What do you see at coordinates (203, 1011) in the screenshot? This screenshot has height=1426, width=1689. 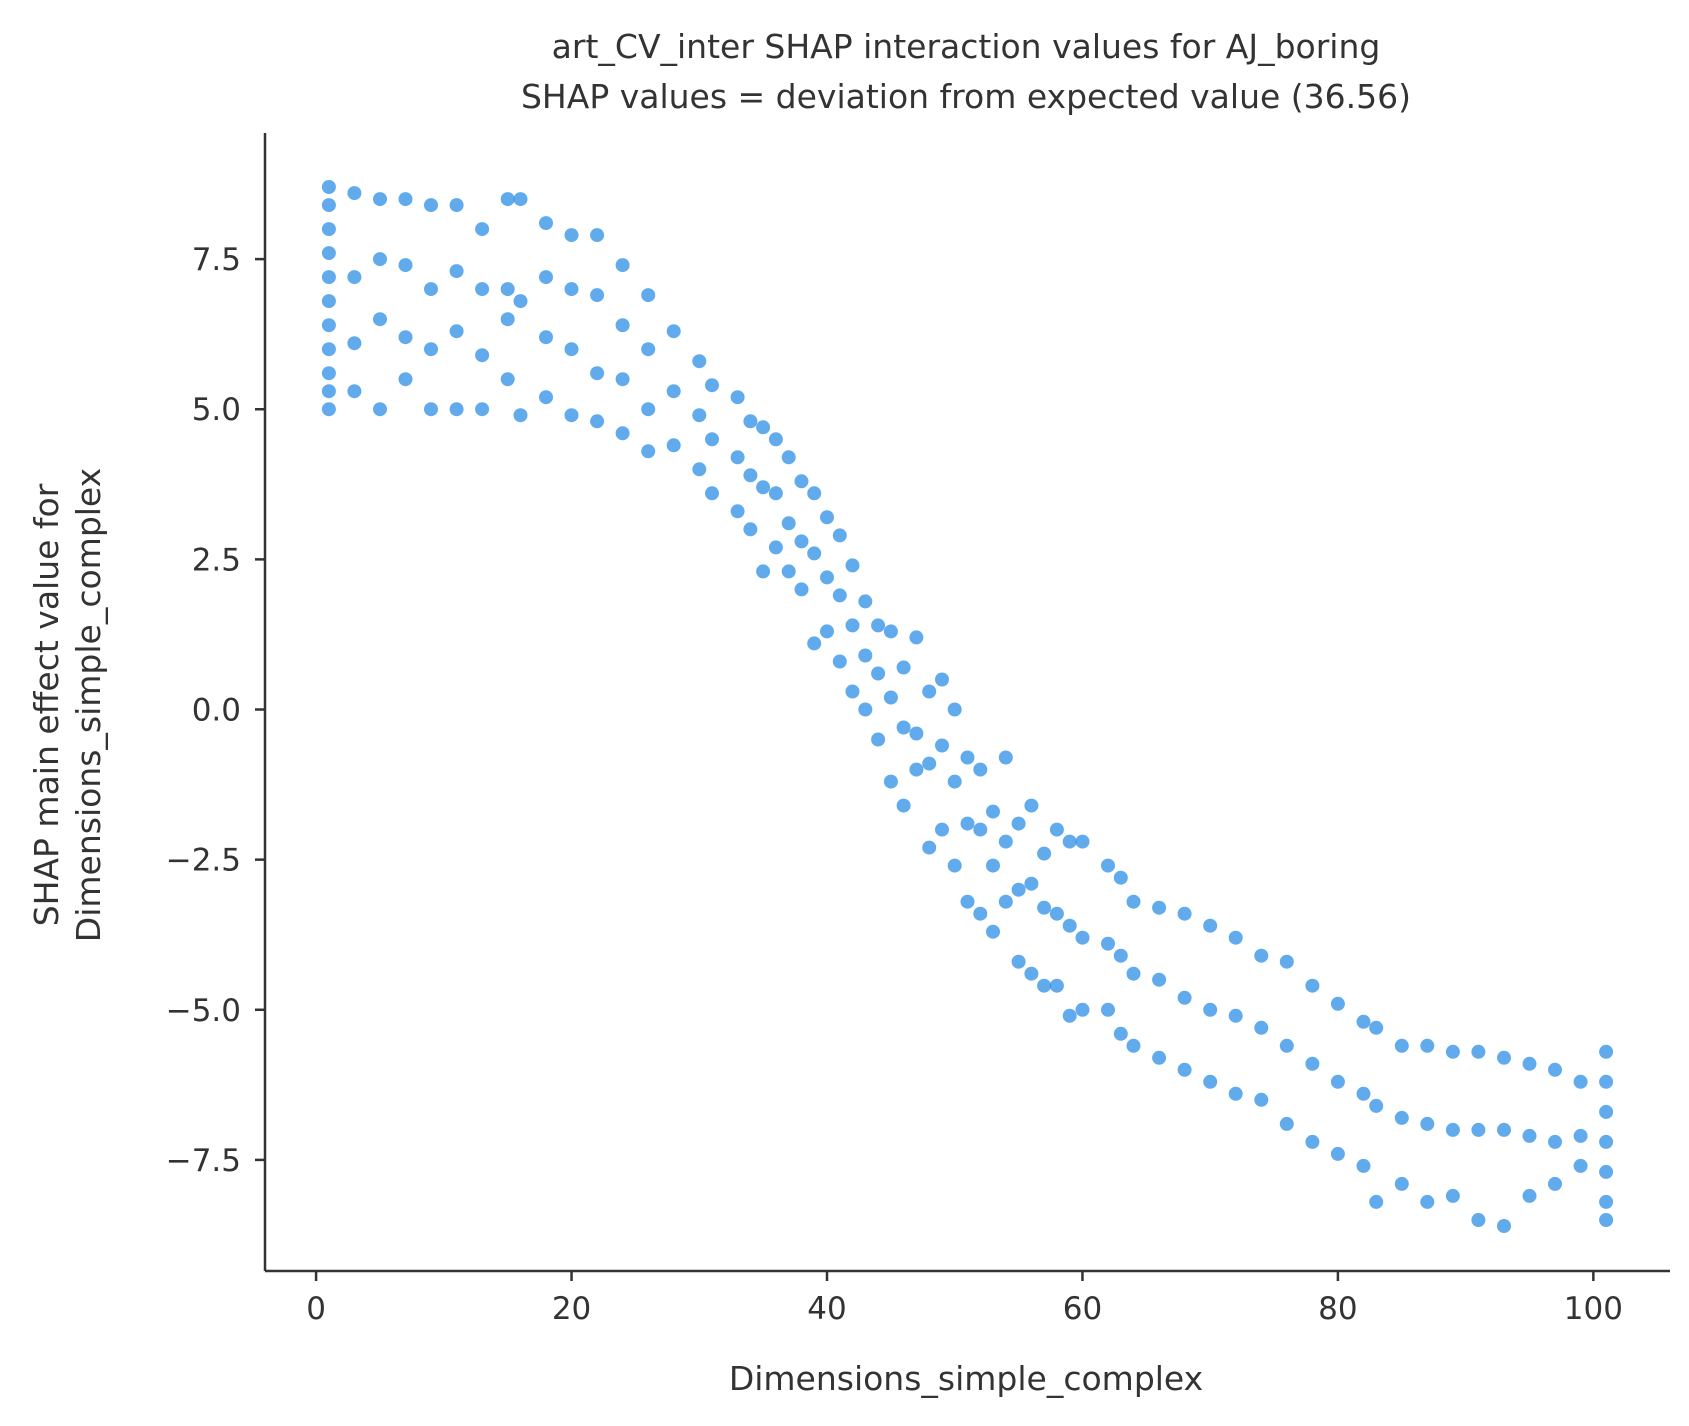 I see `y-tick-label: −5.0` at bounding box center [203, 1011].